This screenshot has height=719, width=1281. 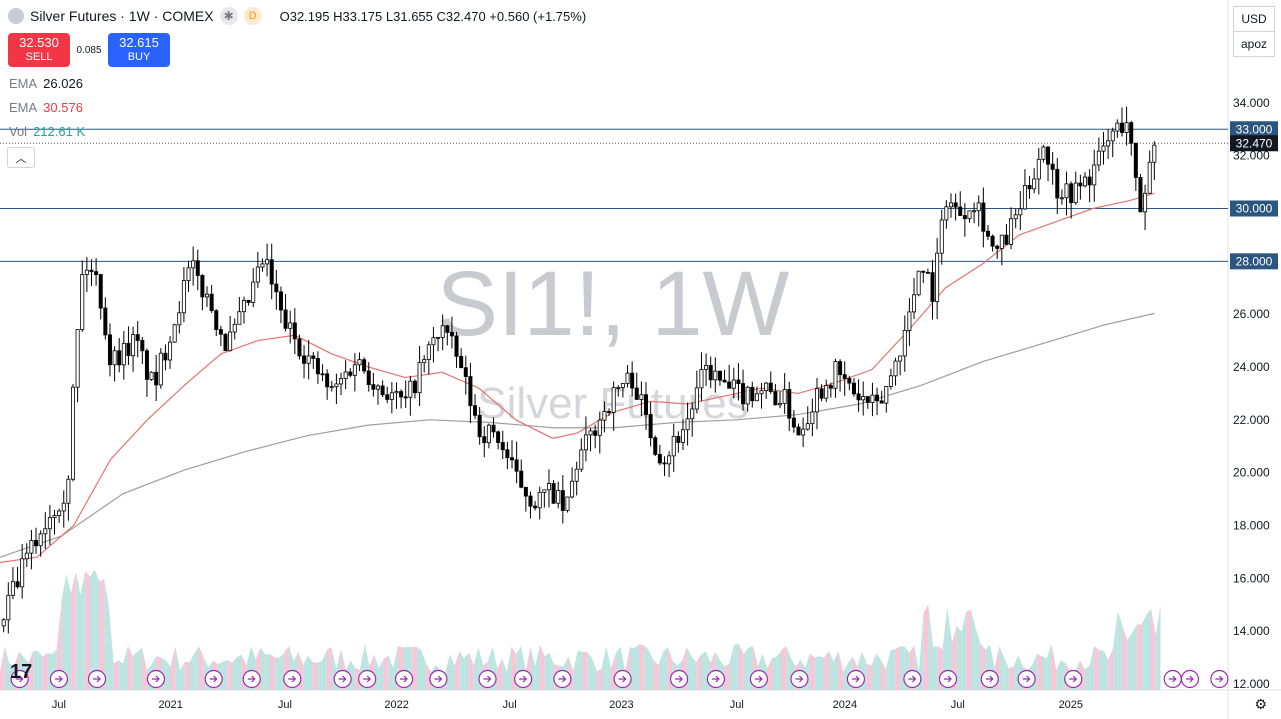 I want to click on symbol-title: Silver Futures · 1W · COMEX, so click(x=122, y=16).